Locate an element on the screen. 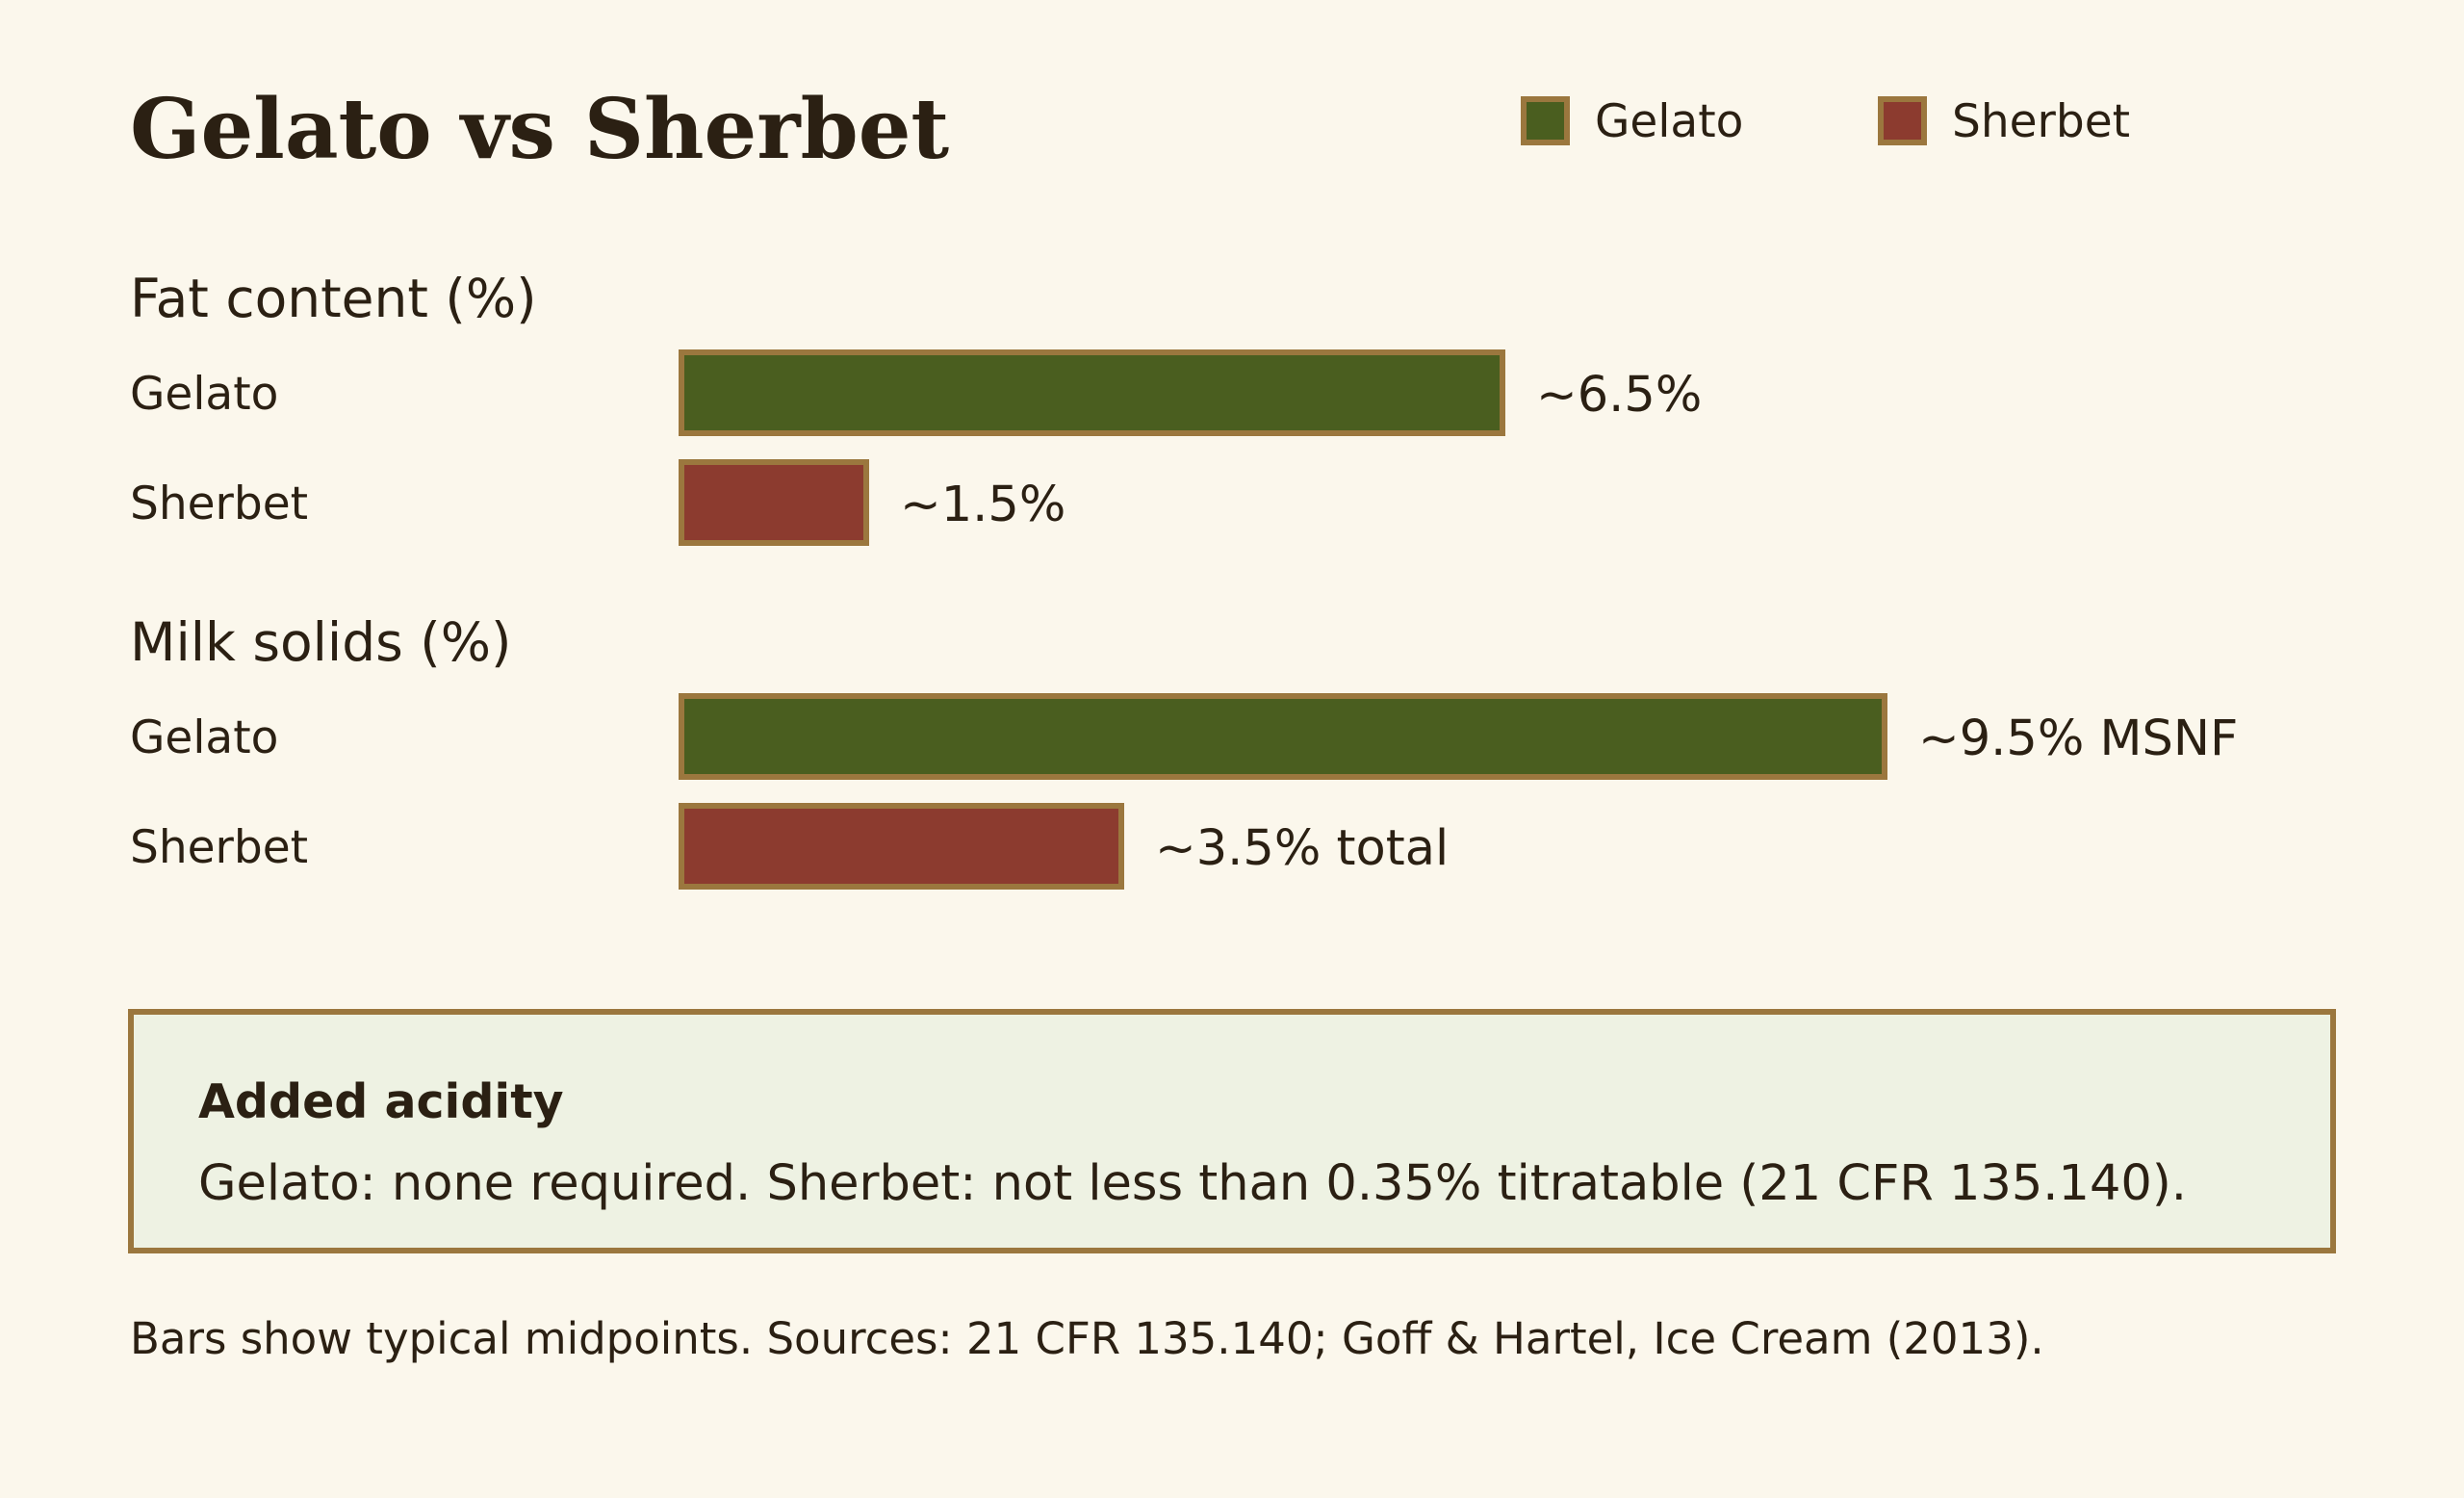 This screenshot has height=1498, width=2464. legend-label-sherbet: Sherbet is located at coordinates (2041, 121).